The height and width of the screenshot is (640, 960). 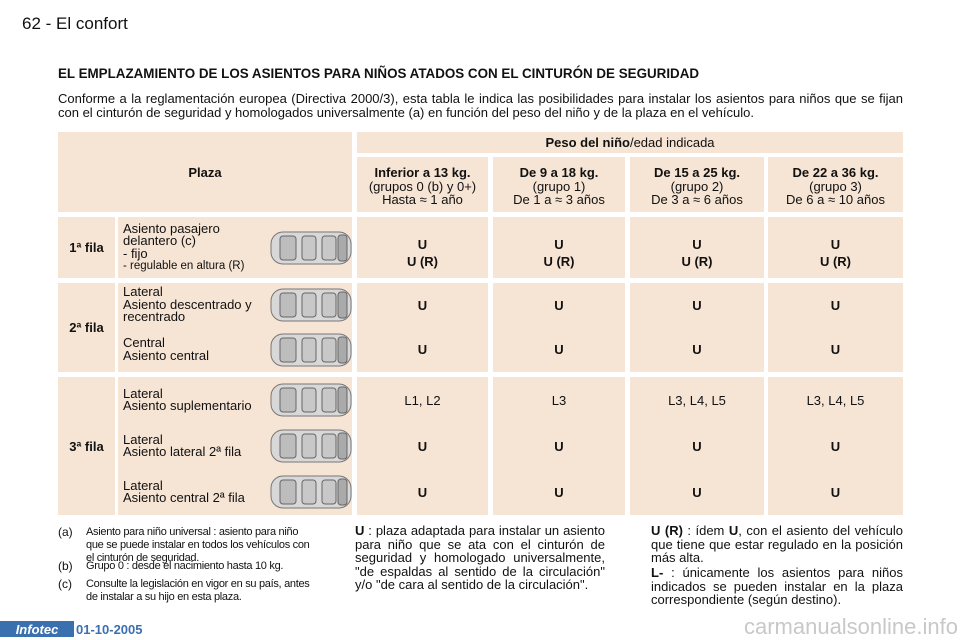 I want to click on seat-cell: L3, so click(x=559, y=400).